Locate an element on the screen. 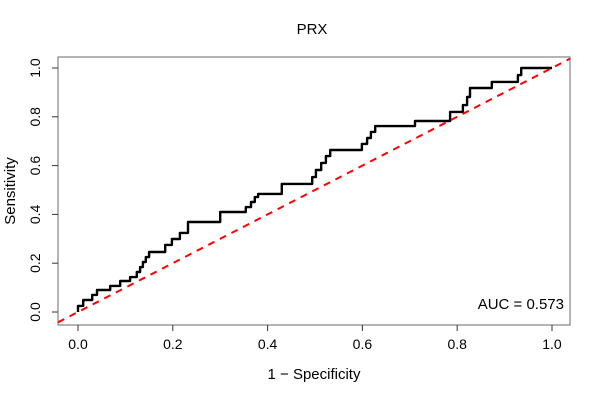 This screenshot has width=600, height=400. x-tick-label: 0.8 is located at coordinates (457, 344).